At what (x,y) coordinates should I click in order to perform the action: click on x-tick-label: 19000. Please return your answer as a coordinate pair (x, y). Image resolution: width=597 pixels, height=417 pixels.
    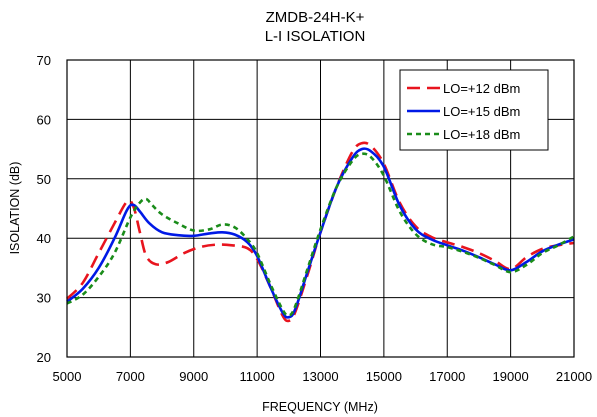
    Looking at the image, I should click on (511, 376).